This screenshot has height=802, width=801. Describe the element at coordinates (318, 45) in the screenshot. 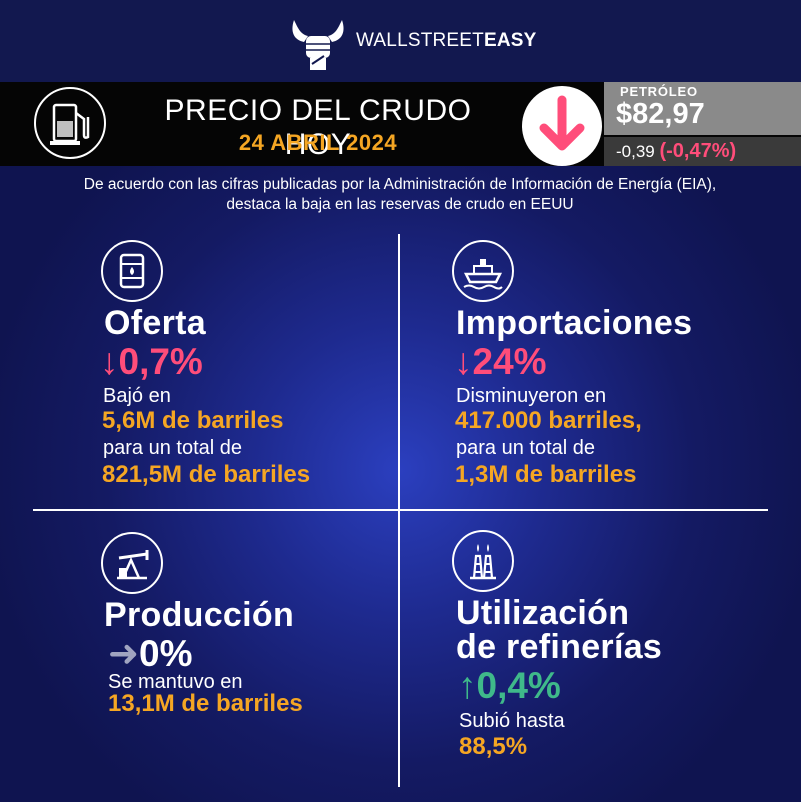

I see `bull-fist-icon` at that location.